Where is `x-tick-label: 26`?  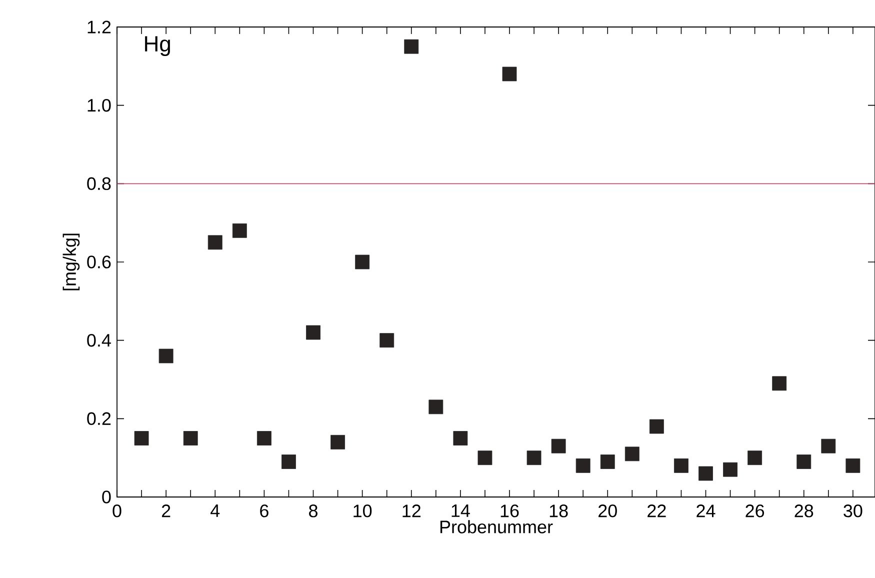
x-tick-label: 26 is located at coordinates (755, 511).